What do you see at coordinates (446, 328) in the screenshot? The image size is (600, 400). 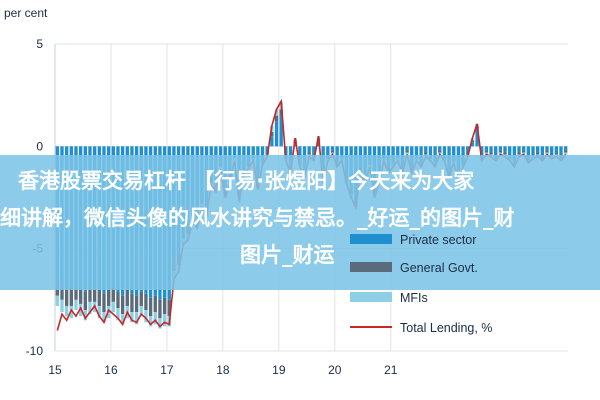 I see `legend-label-total: Total Lending, %` at bounding box center [446, 328].